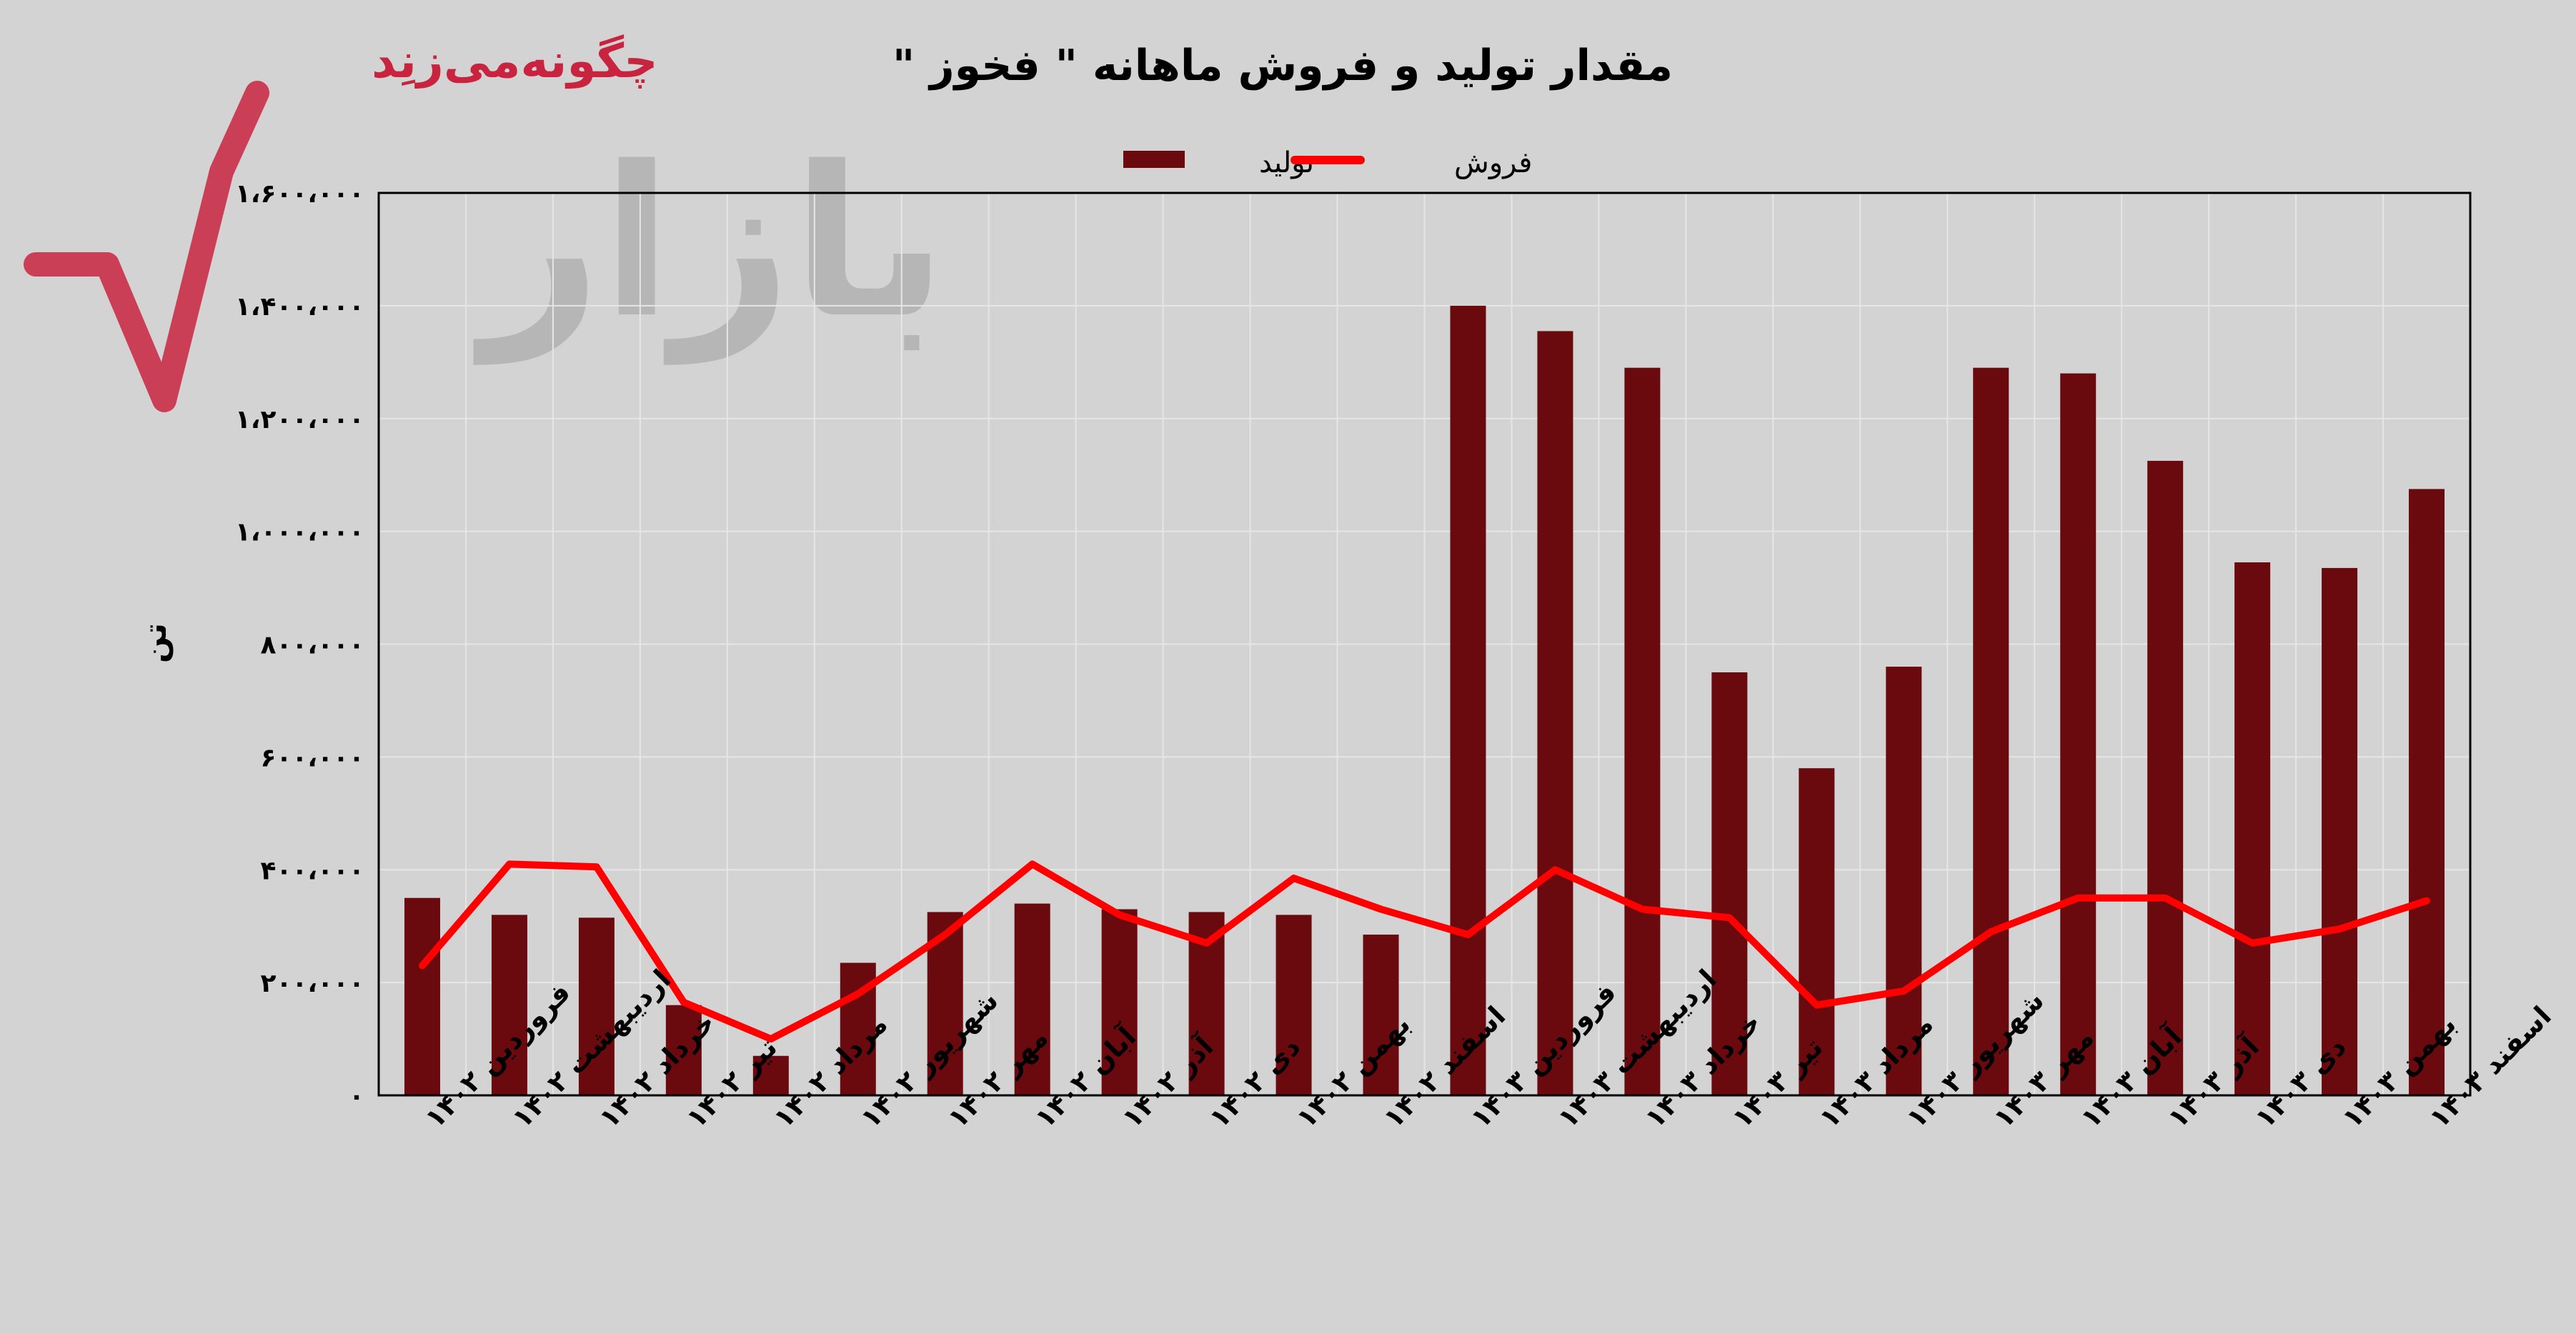  I want to click on watermark-pulse-line, so click(146, 246).